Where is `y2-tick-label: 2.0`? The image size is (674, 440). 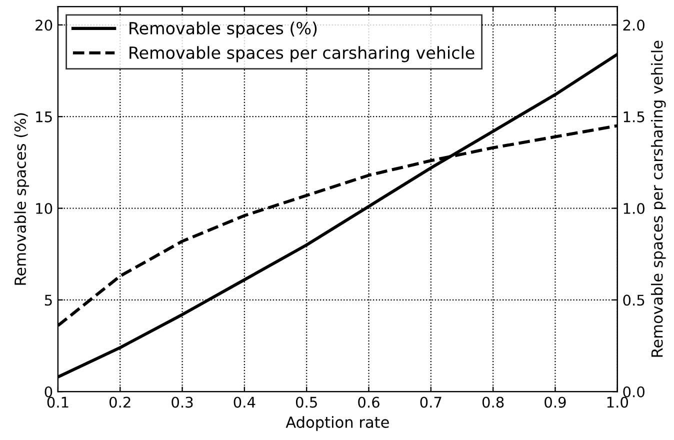
y2-tick-label: 2.0 is located at coordinates (633, 25).